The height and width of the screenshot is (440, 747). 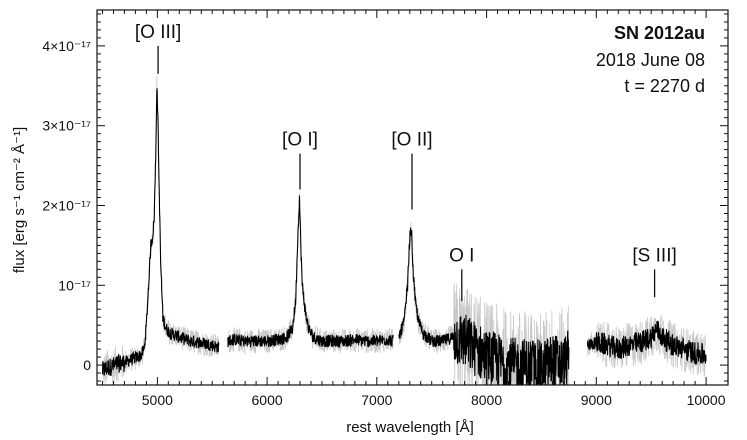 I want to click on raw-spectrum-segment, so click(x=161, y=230).